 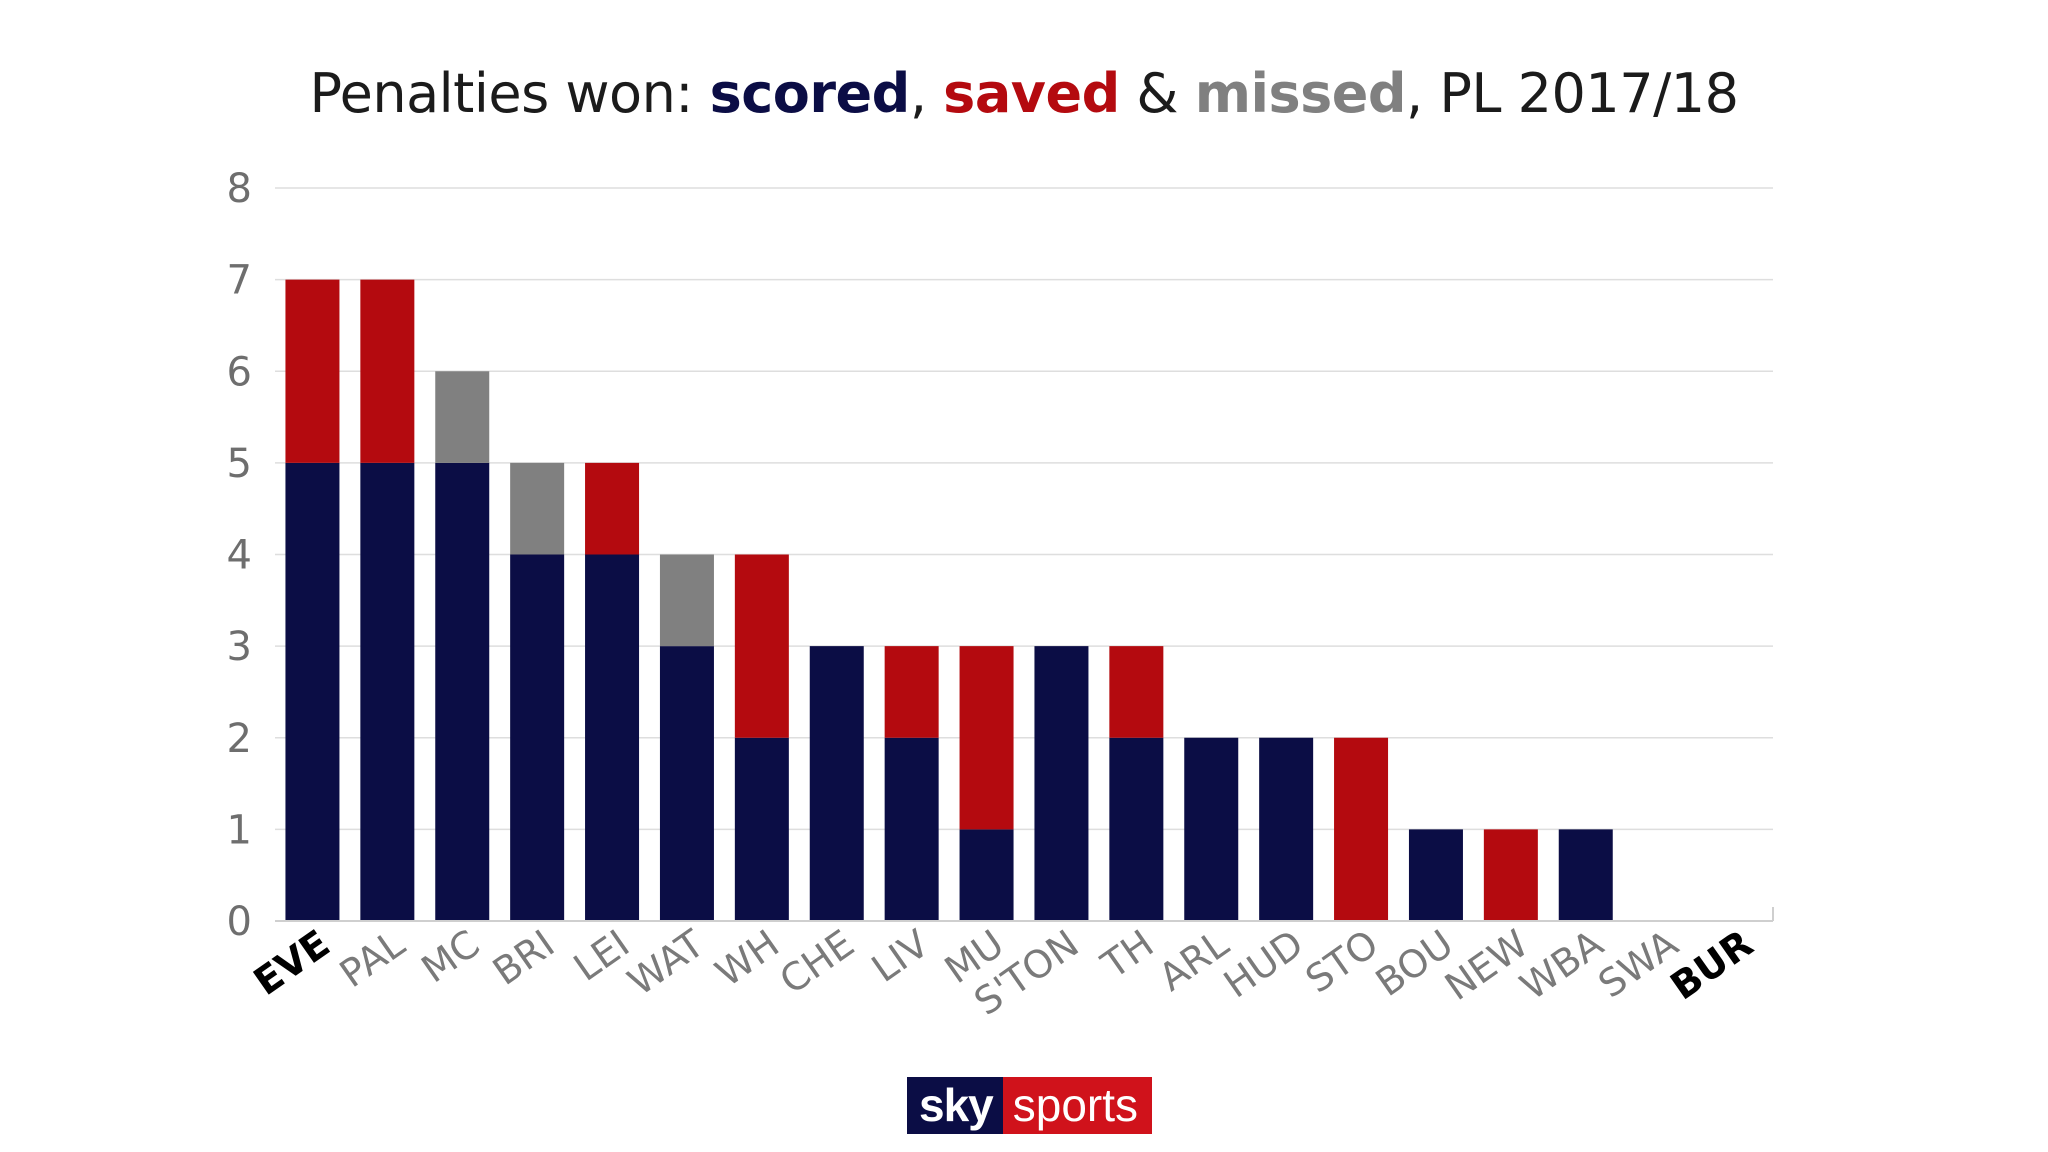 What do you see at coordinates (387, 371) in the screenshot?
I see `bar-saved-pal` at bounding box center [387, 371].